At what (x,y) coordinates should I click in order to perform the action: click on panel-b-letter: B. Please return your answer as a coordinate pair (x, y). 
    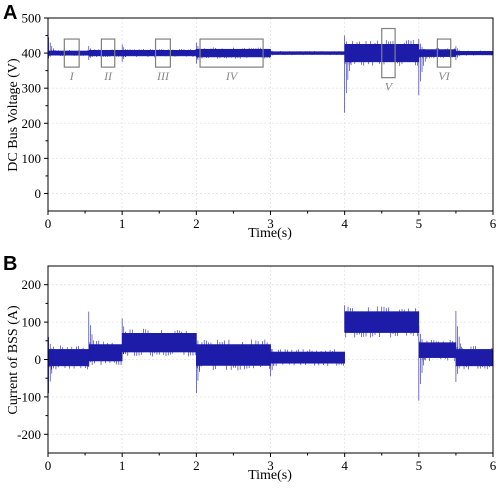
    Looking at the image, I should click on (10, 264).